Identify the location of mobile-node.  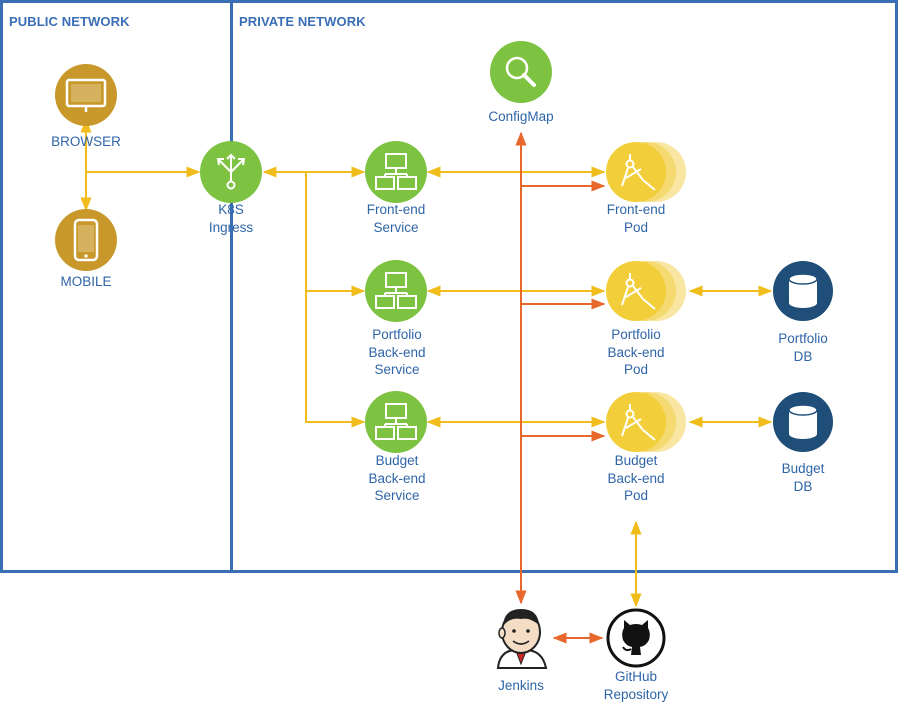
(86, 240).